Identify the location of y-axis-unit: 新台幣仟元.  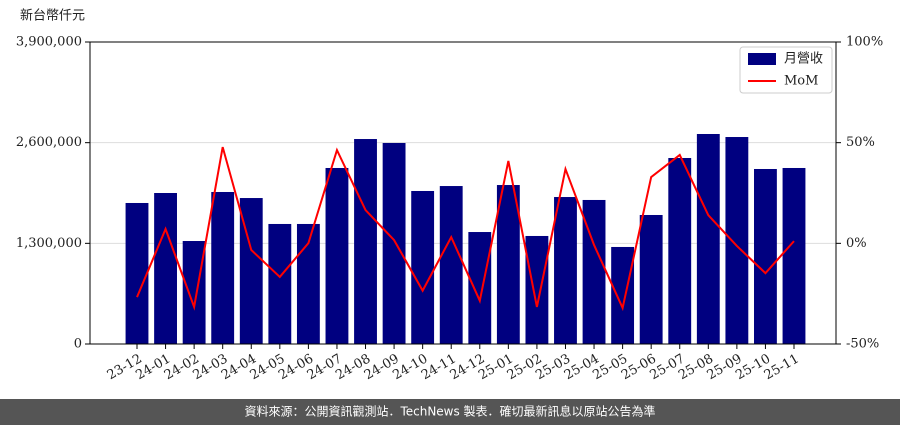
(52, 16).